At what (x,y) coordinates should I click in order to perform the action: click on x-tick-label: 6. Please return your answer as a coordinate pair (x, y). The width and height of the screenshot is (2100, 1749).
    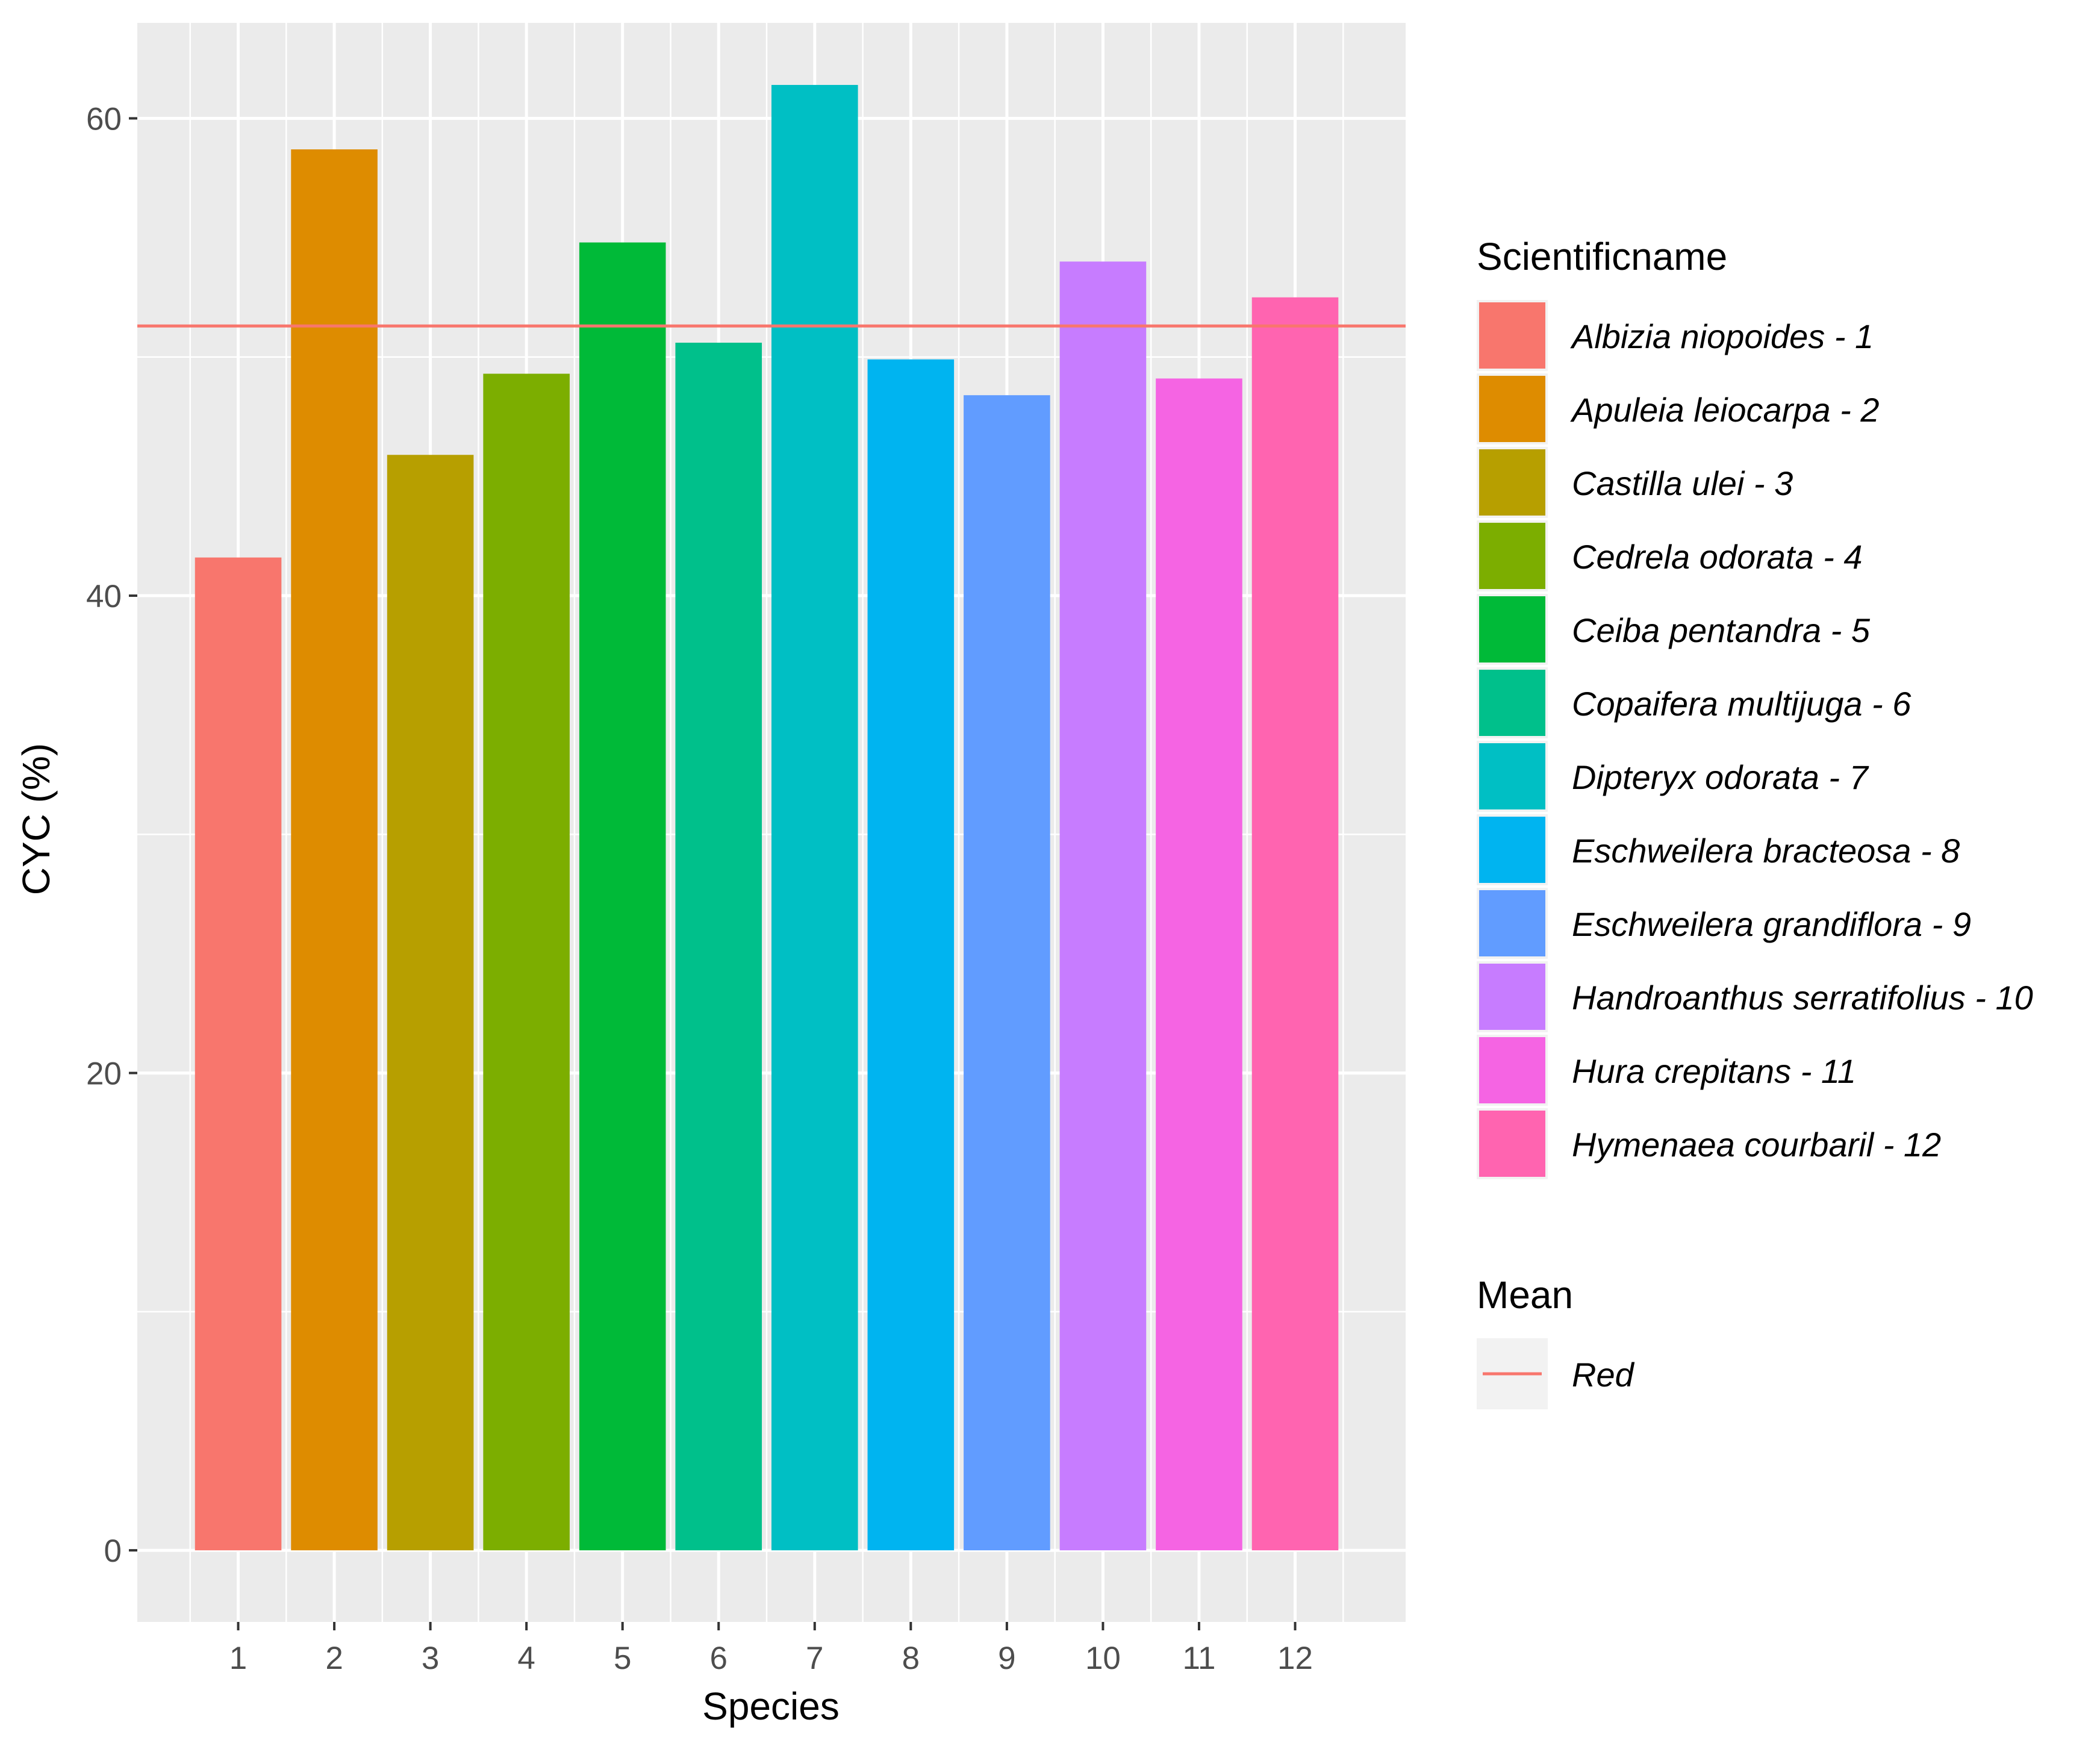
    Looking at the image, I should click on (719, 1659).